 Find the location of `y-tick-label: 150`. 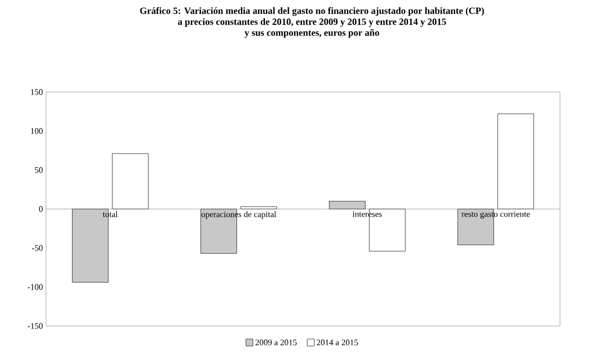

y-tick-label: 150 is located at coordinates (37, 92).